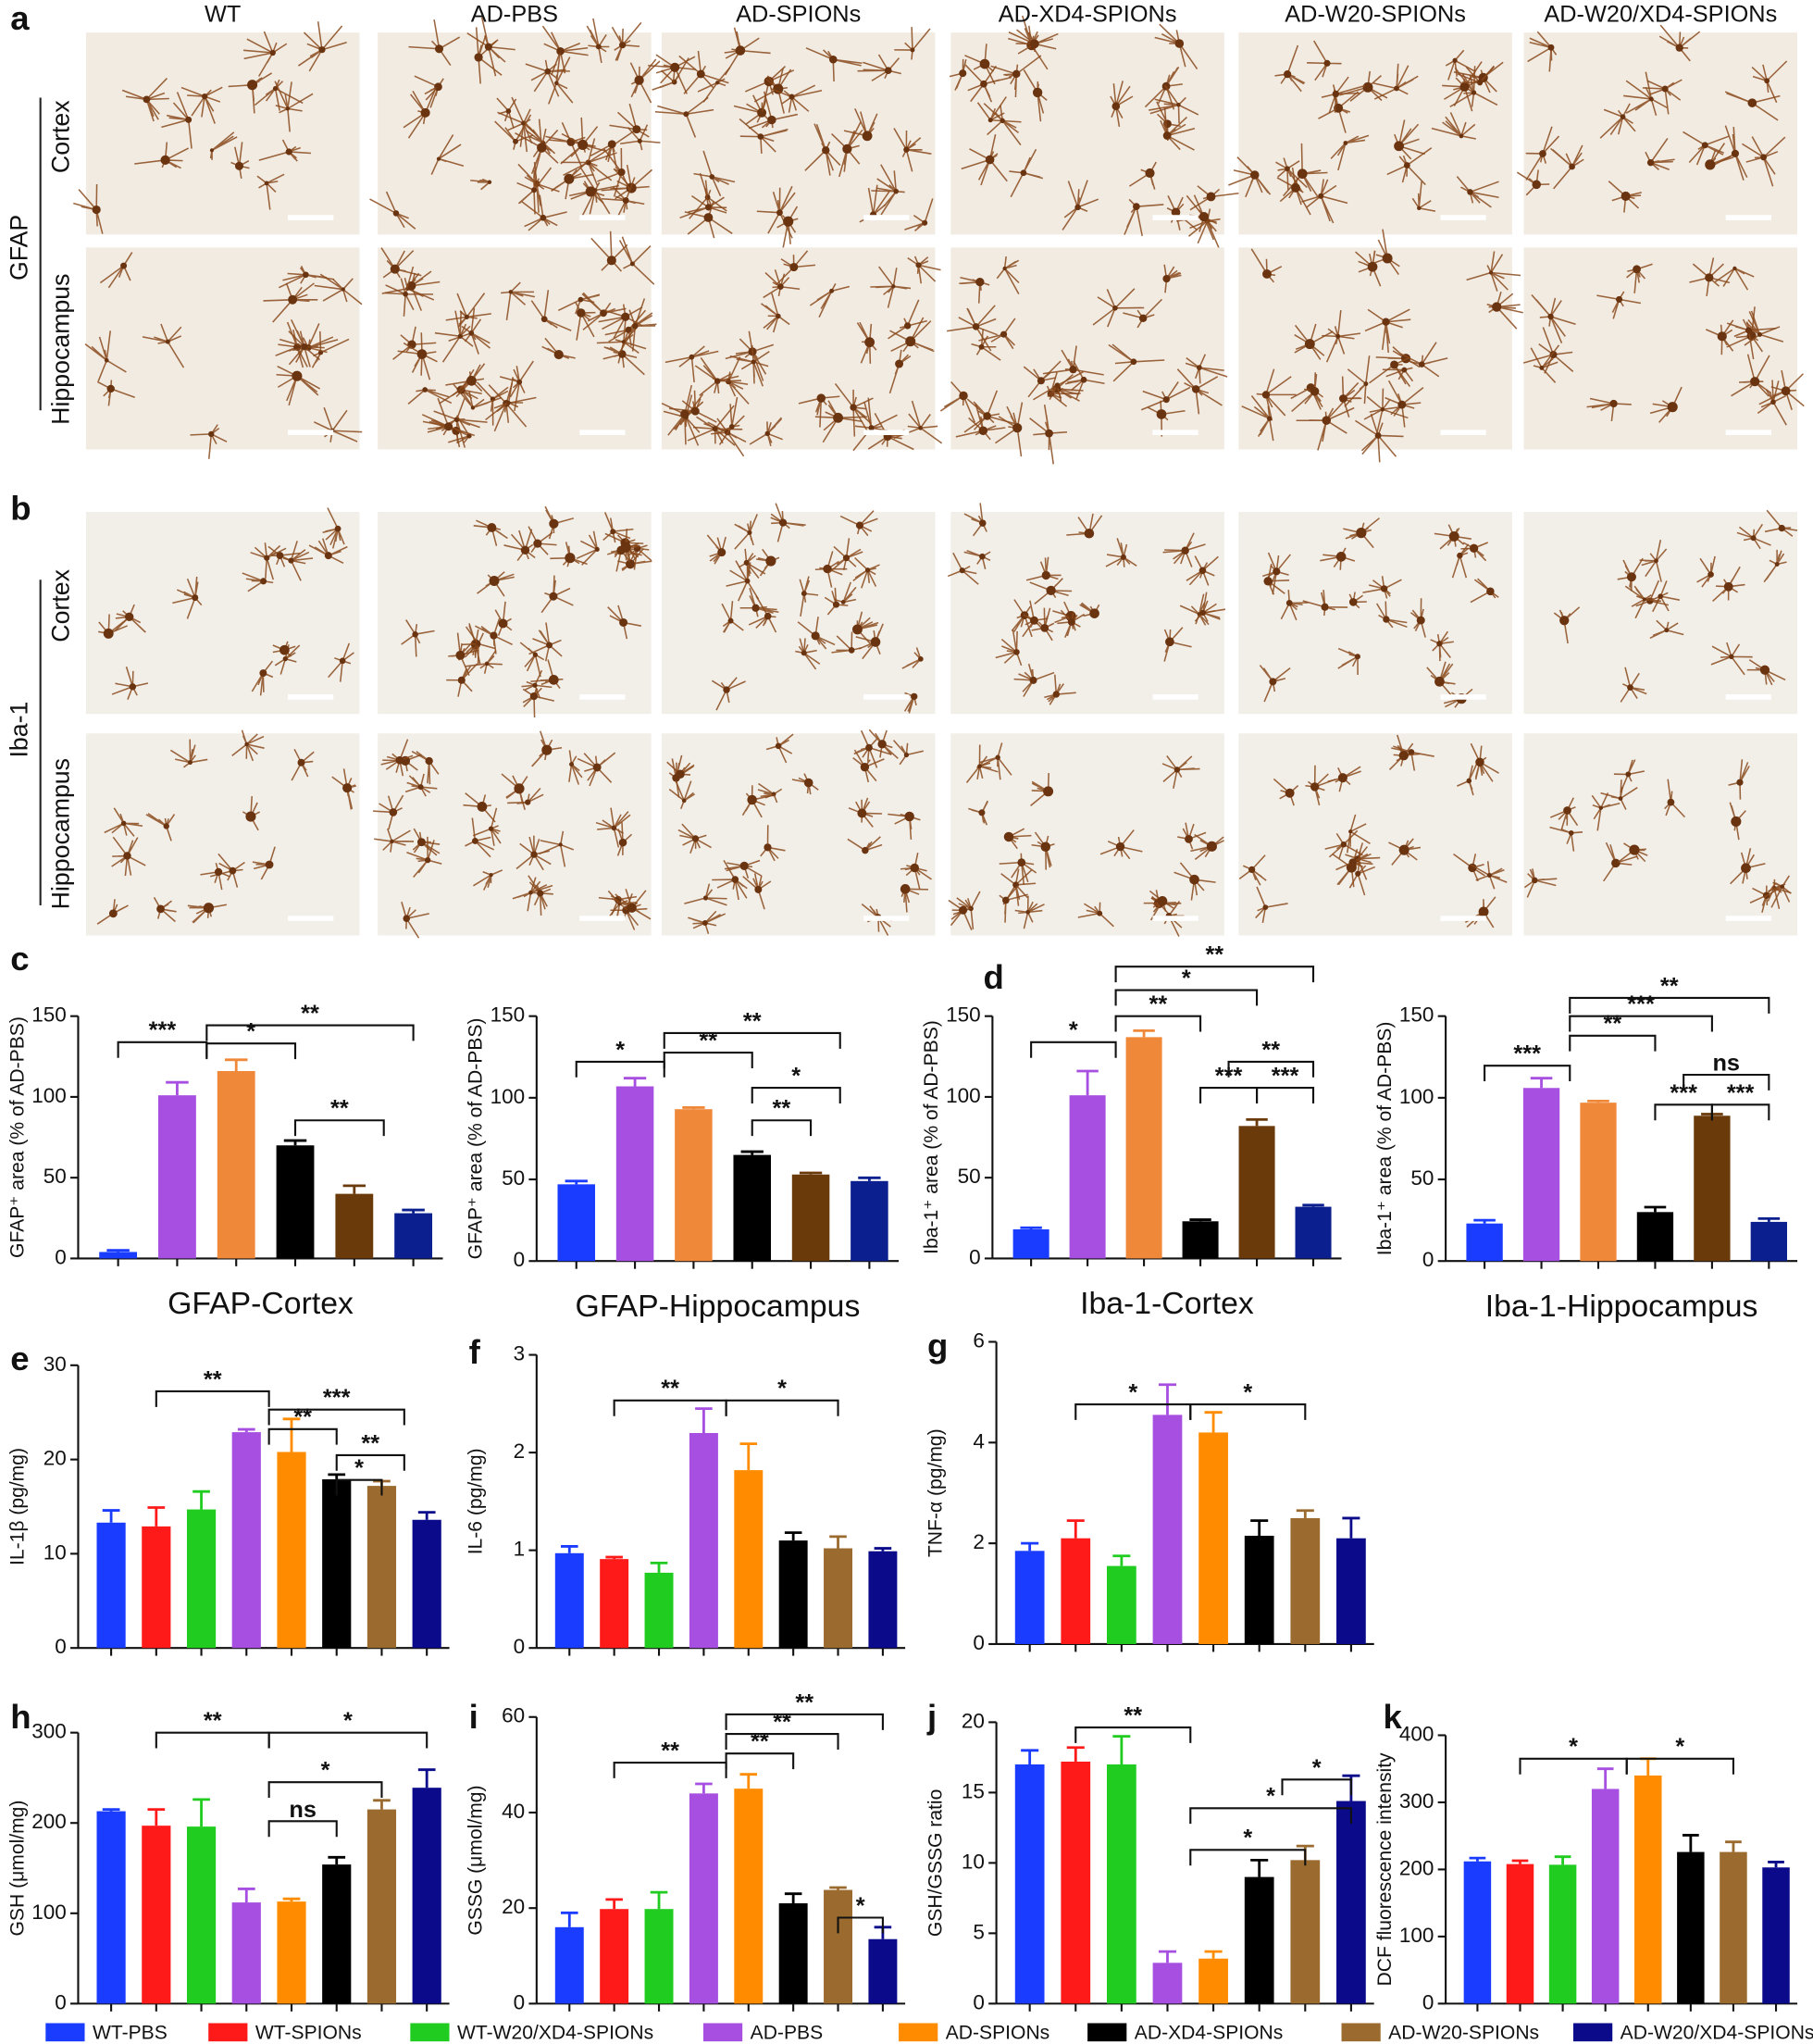 The width and height of the screenshot is (1813, 2044). I want to click on significance-label: *, so click(1317, 1768).